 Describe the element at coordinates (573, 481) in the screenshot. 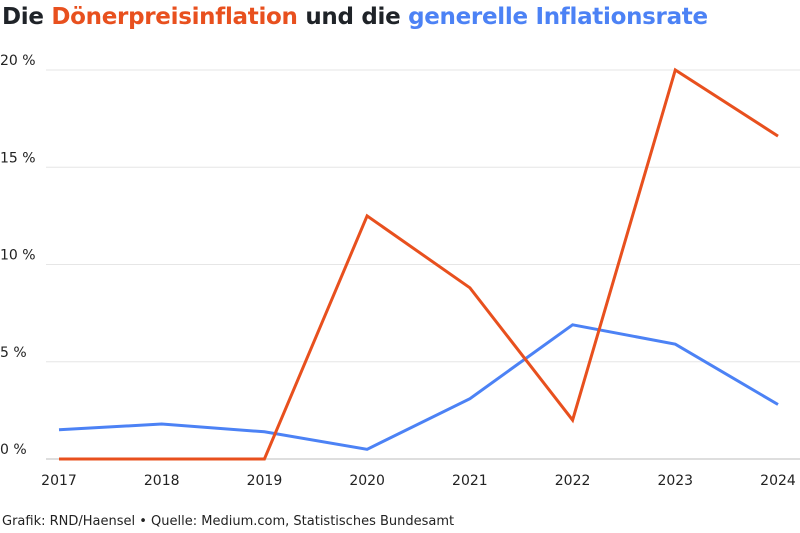

I see `x-tick-label: 2022` at that location.